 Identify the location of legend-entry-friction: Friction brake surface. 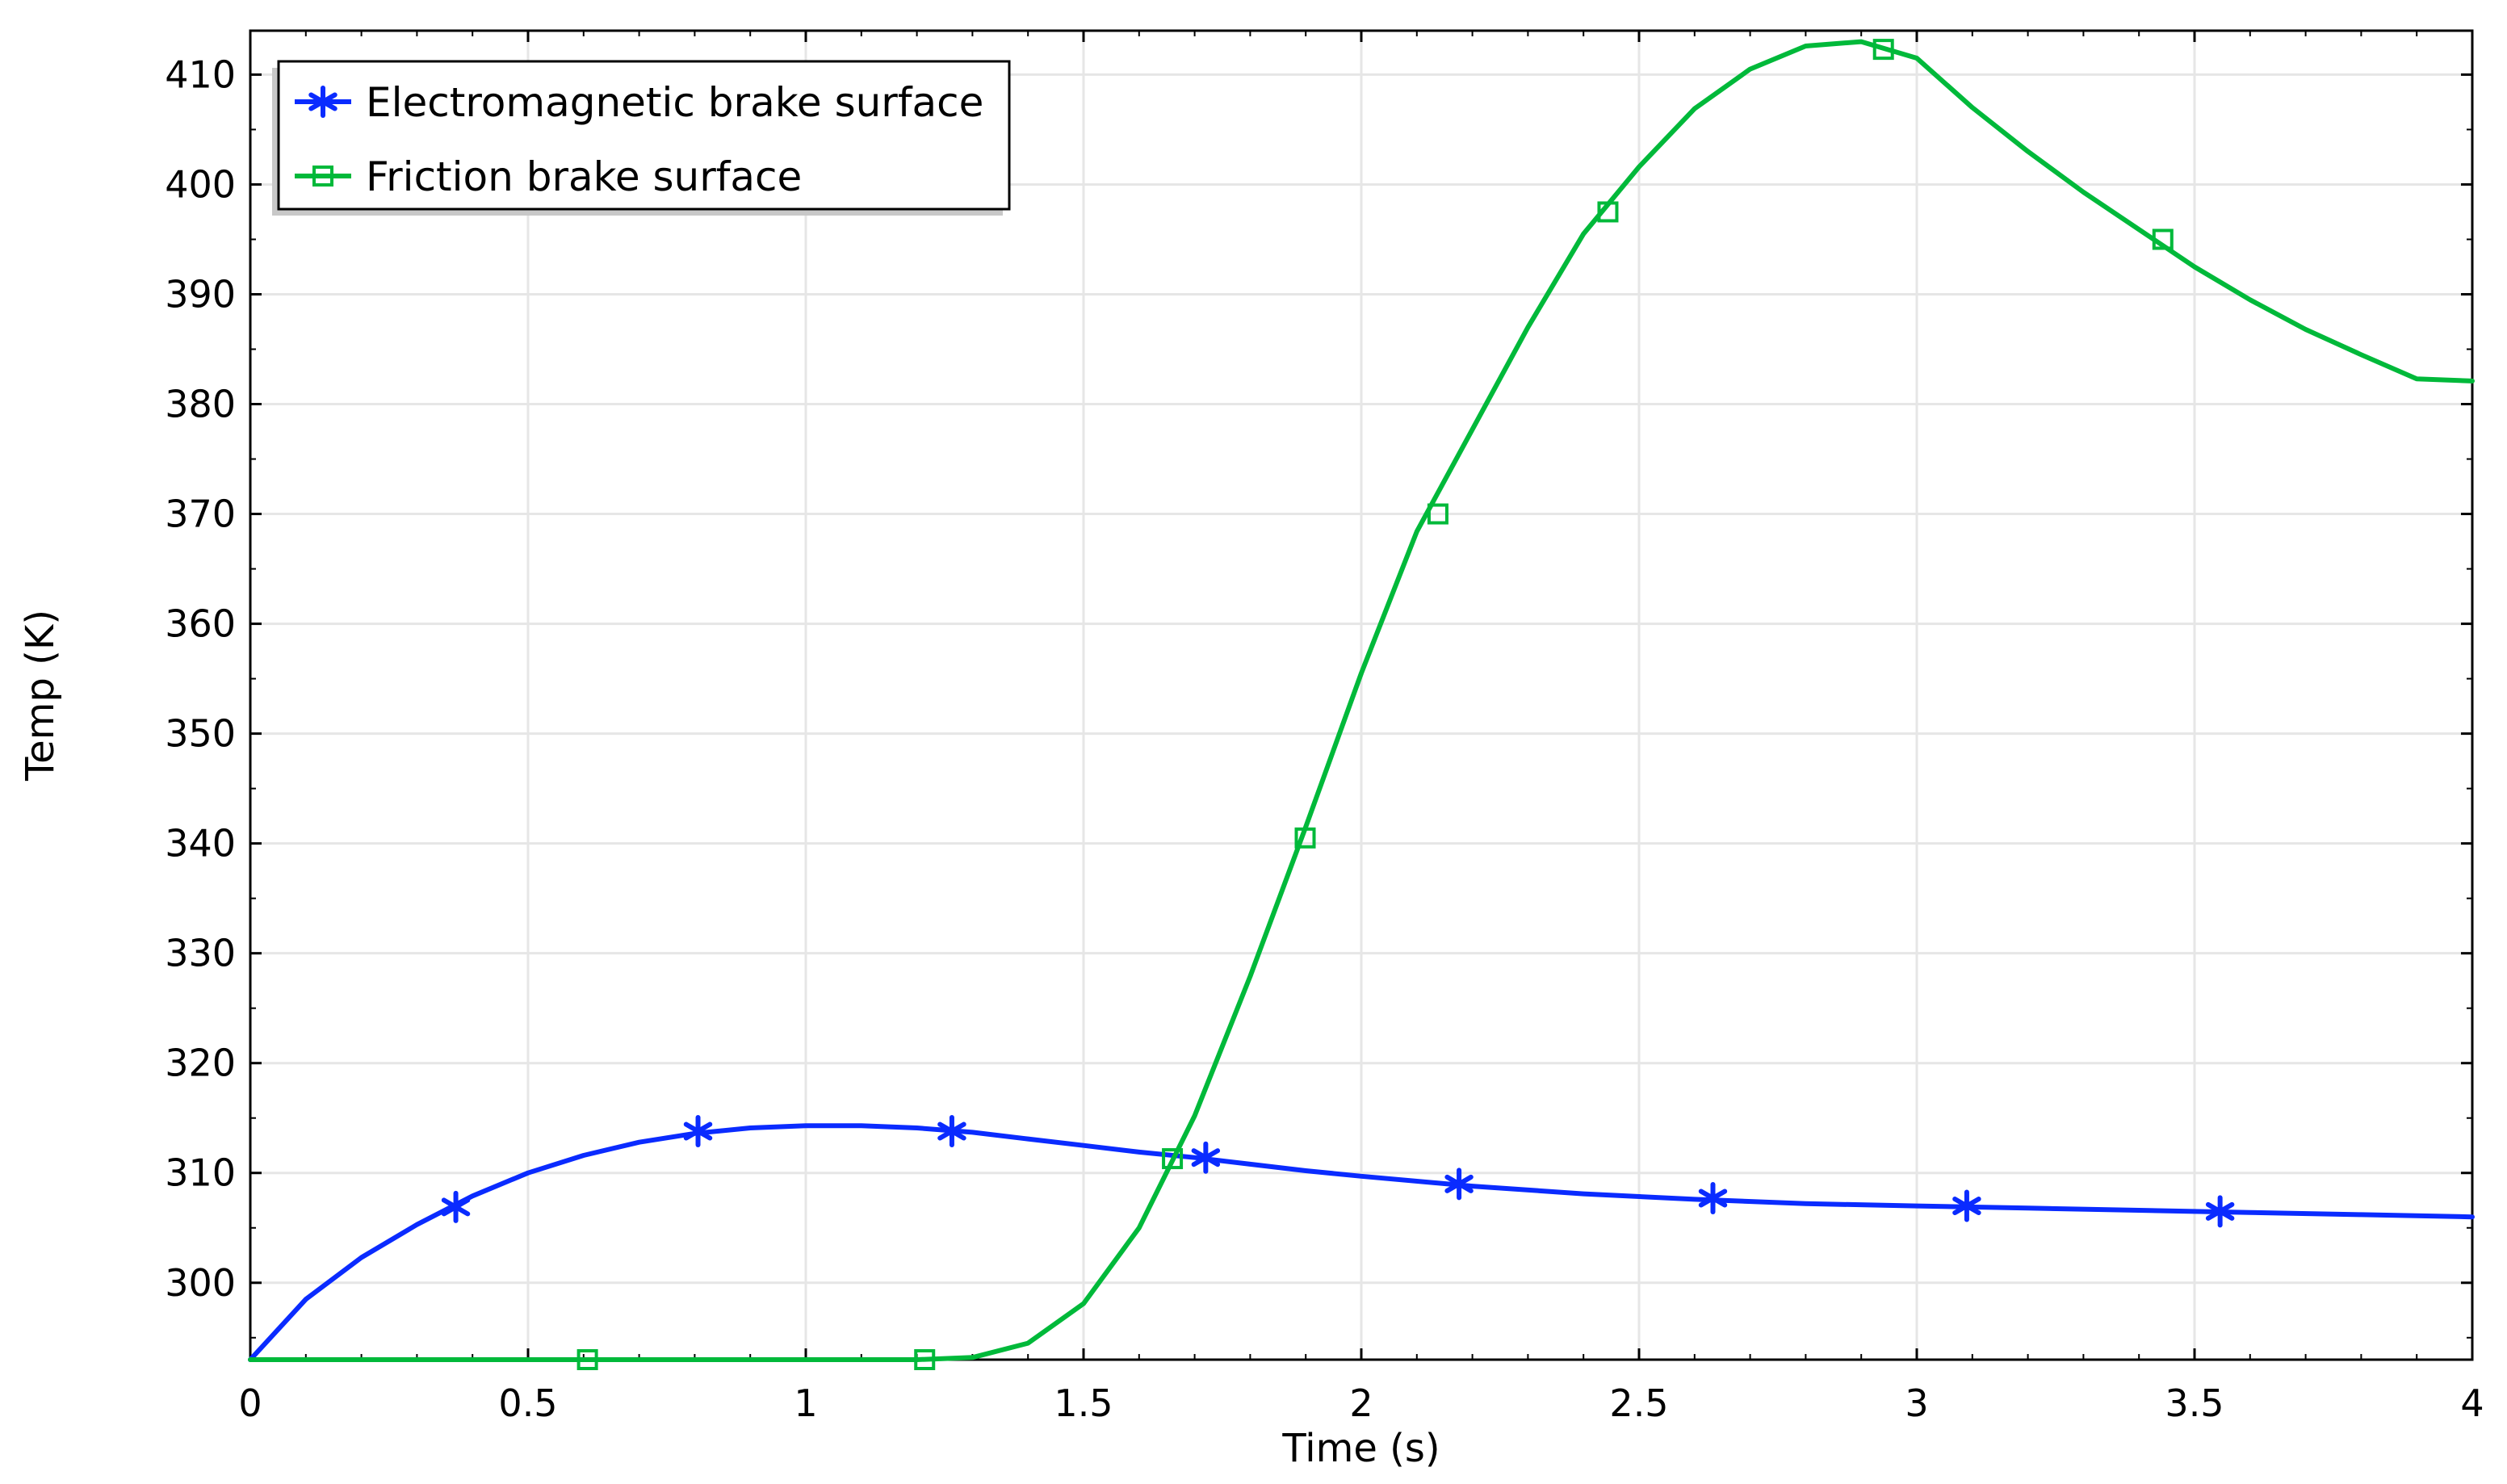
(548, 176).